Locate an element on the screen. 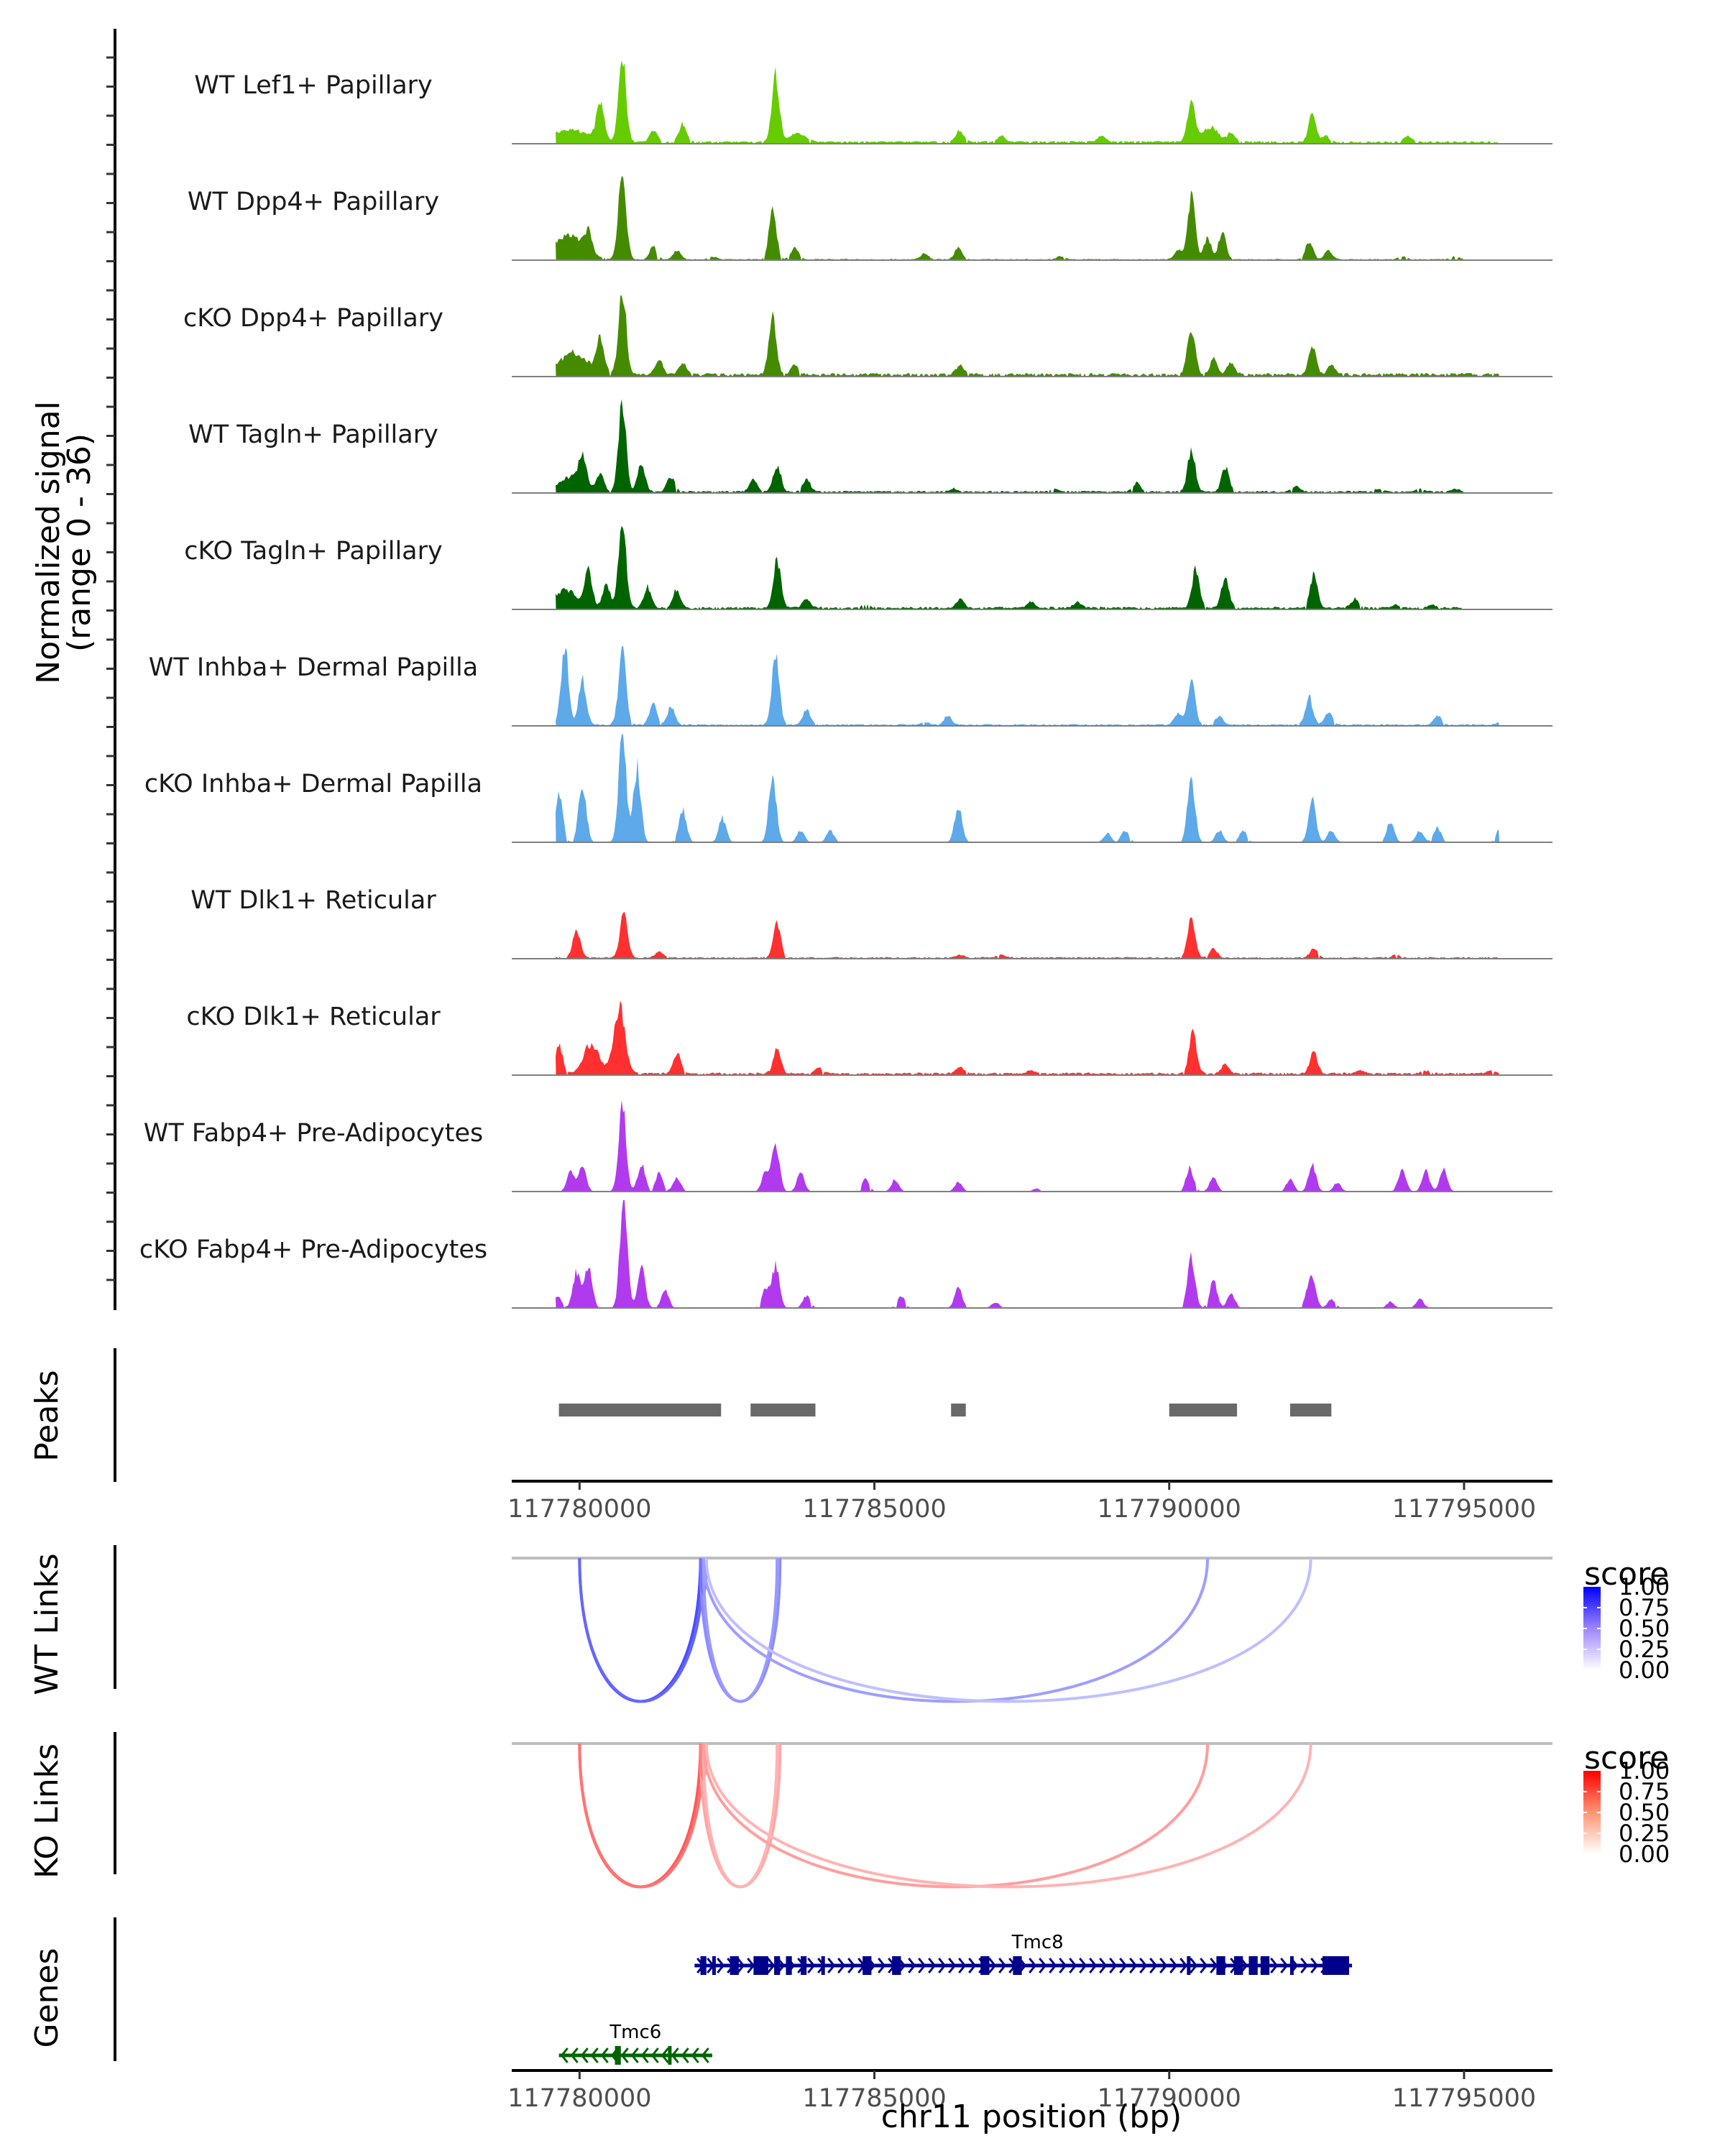 The width and height of the screenshot is (1725, 2156). coverage-track: cKO Dpp4+ Papillary is located at coordinates (867, 336).